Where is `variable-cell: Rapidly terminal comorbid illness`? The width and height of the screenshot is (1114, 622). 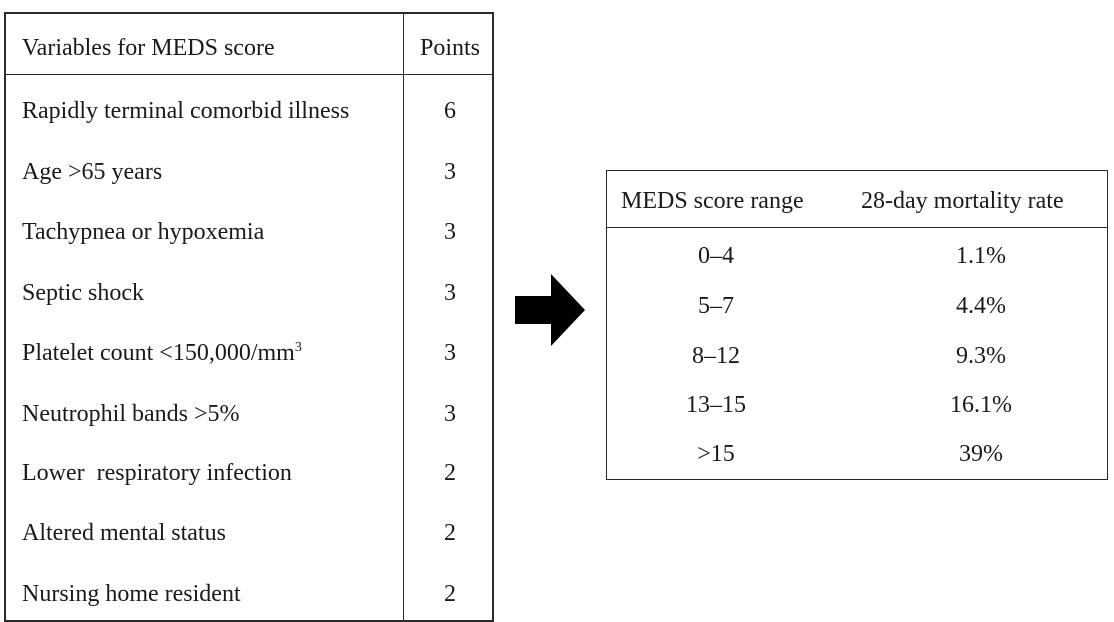
variable-cell: Rapidly terminal comorbid illness is located at coordinates (186, 111).